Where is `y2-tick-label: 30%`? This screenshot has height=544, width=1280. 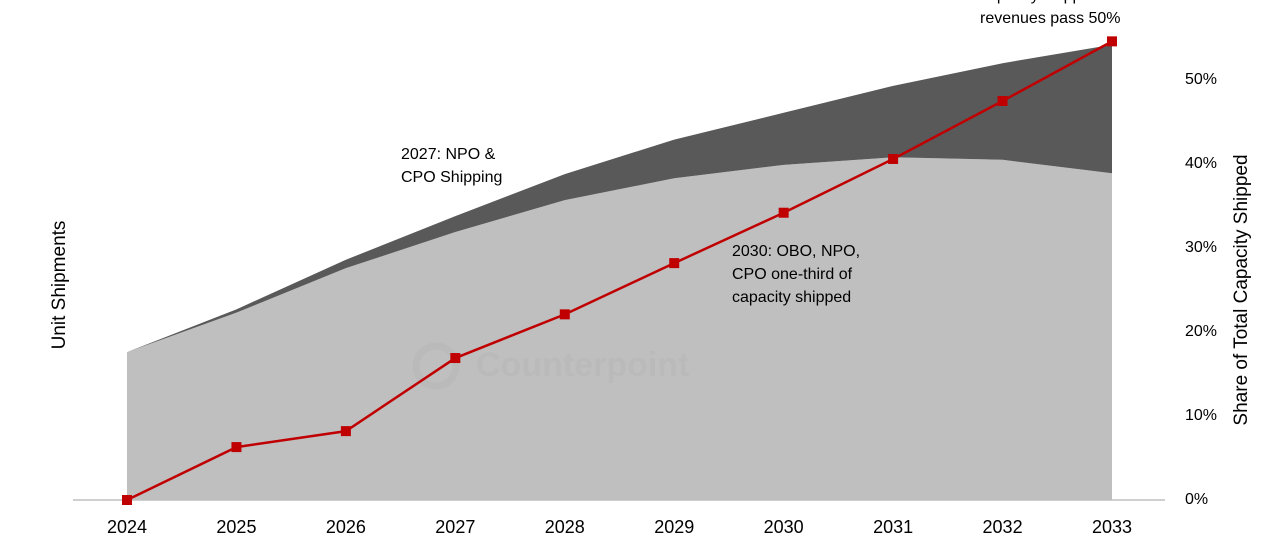 y2-tick-label: 30% is located at coordinates (1201, 247).